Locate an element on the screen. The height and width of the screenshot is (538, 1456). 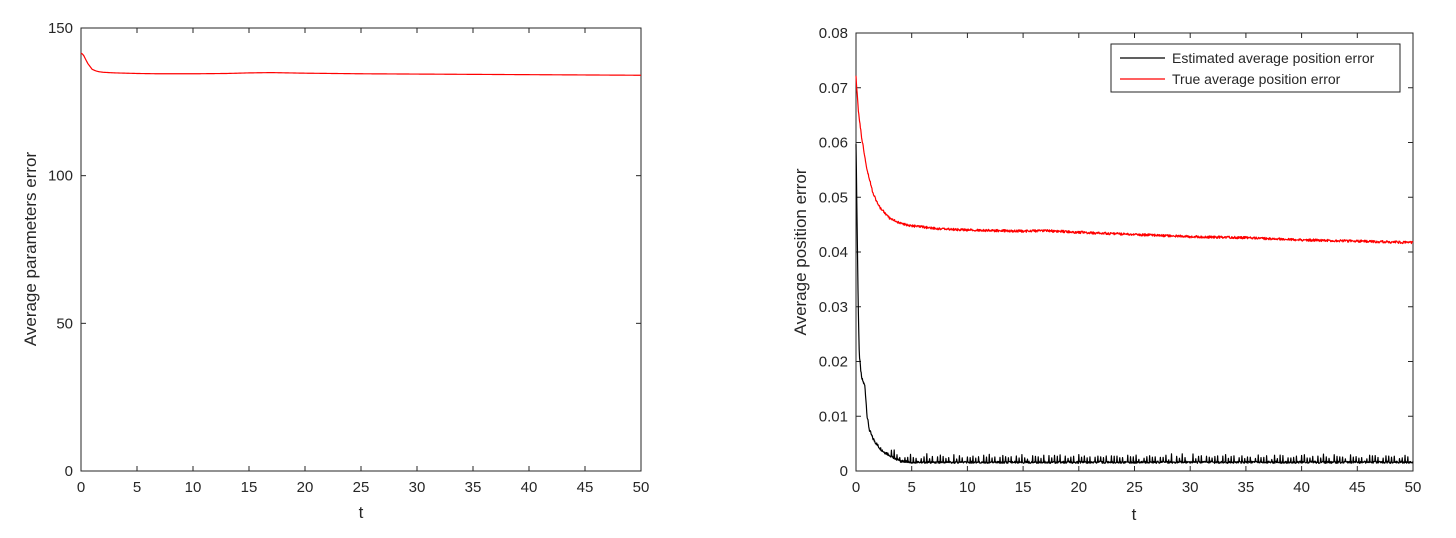
y-tick-label: 0.03 is located at coordinates (833, 307).